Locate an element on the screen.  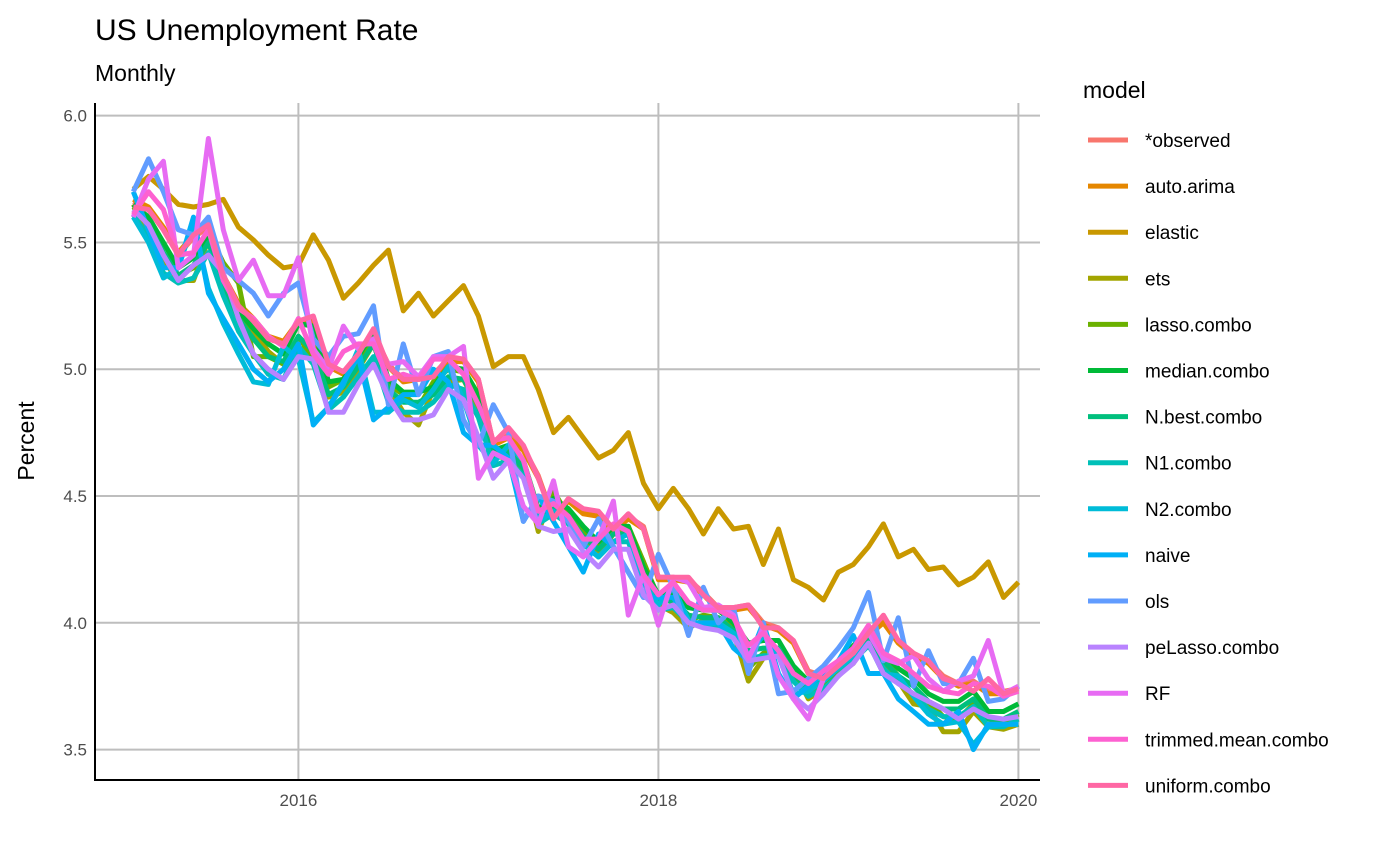
legend-entry: ets is located at coordinates (1157, 279).